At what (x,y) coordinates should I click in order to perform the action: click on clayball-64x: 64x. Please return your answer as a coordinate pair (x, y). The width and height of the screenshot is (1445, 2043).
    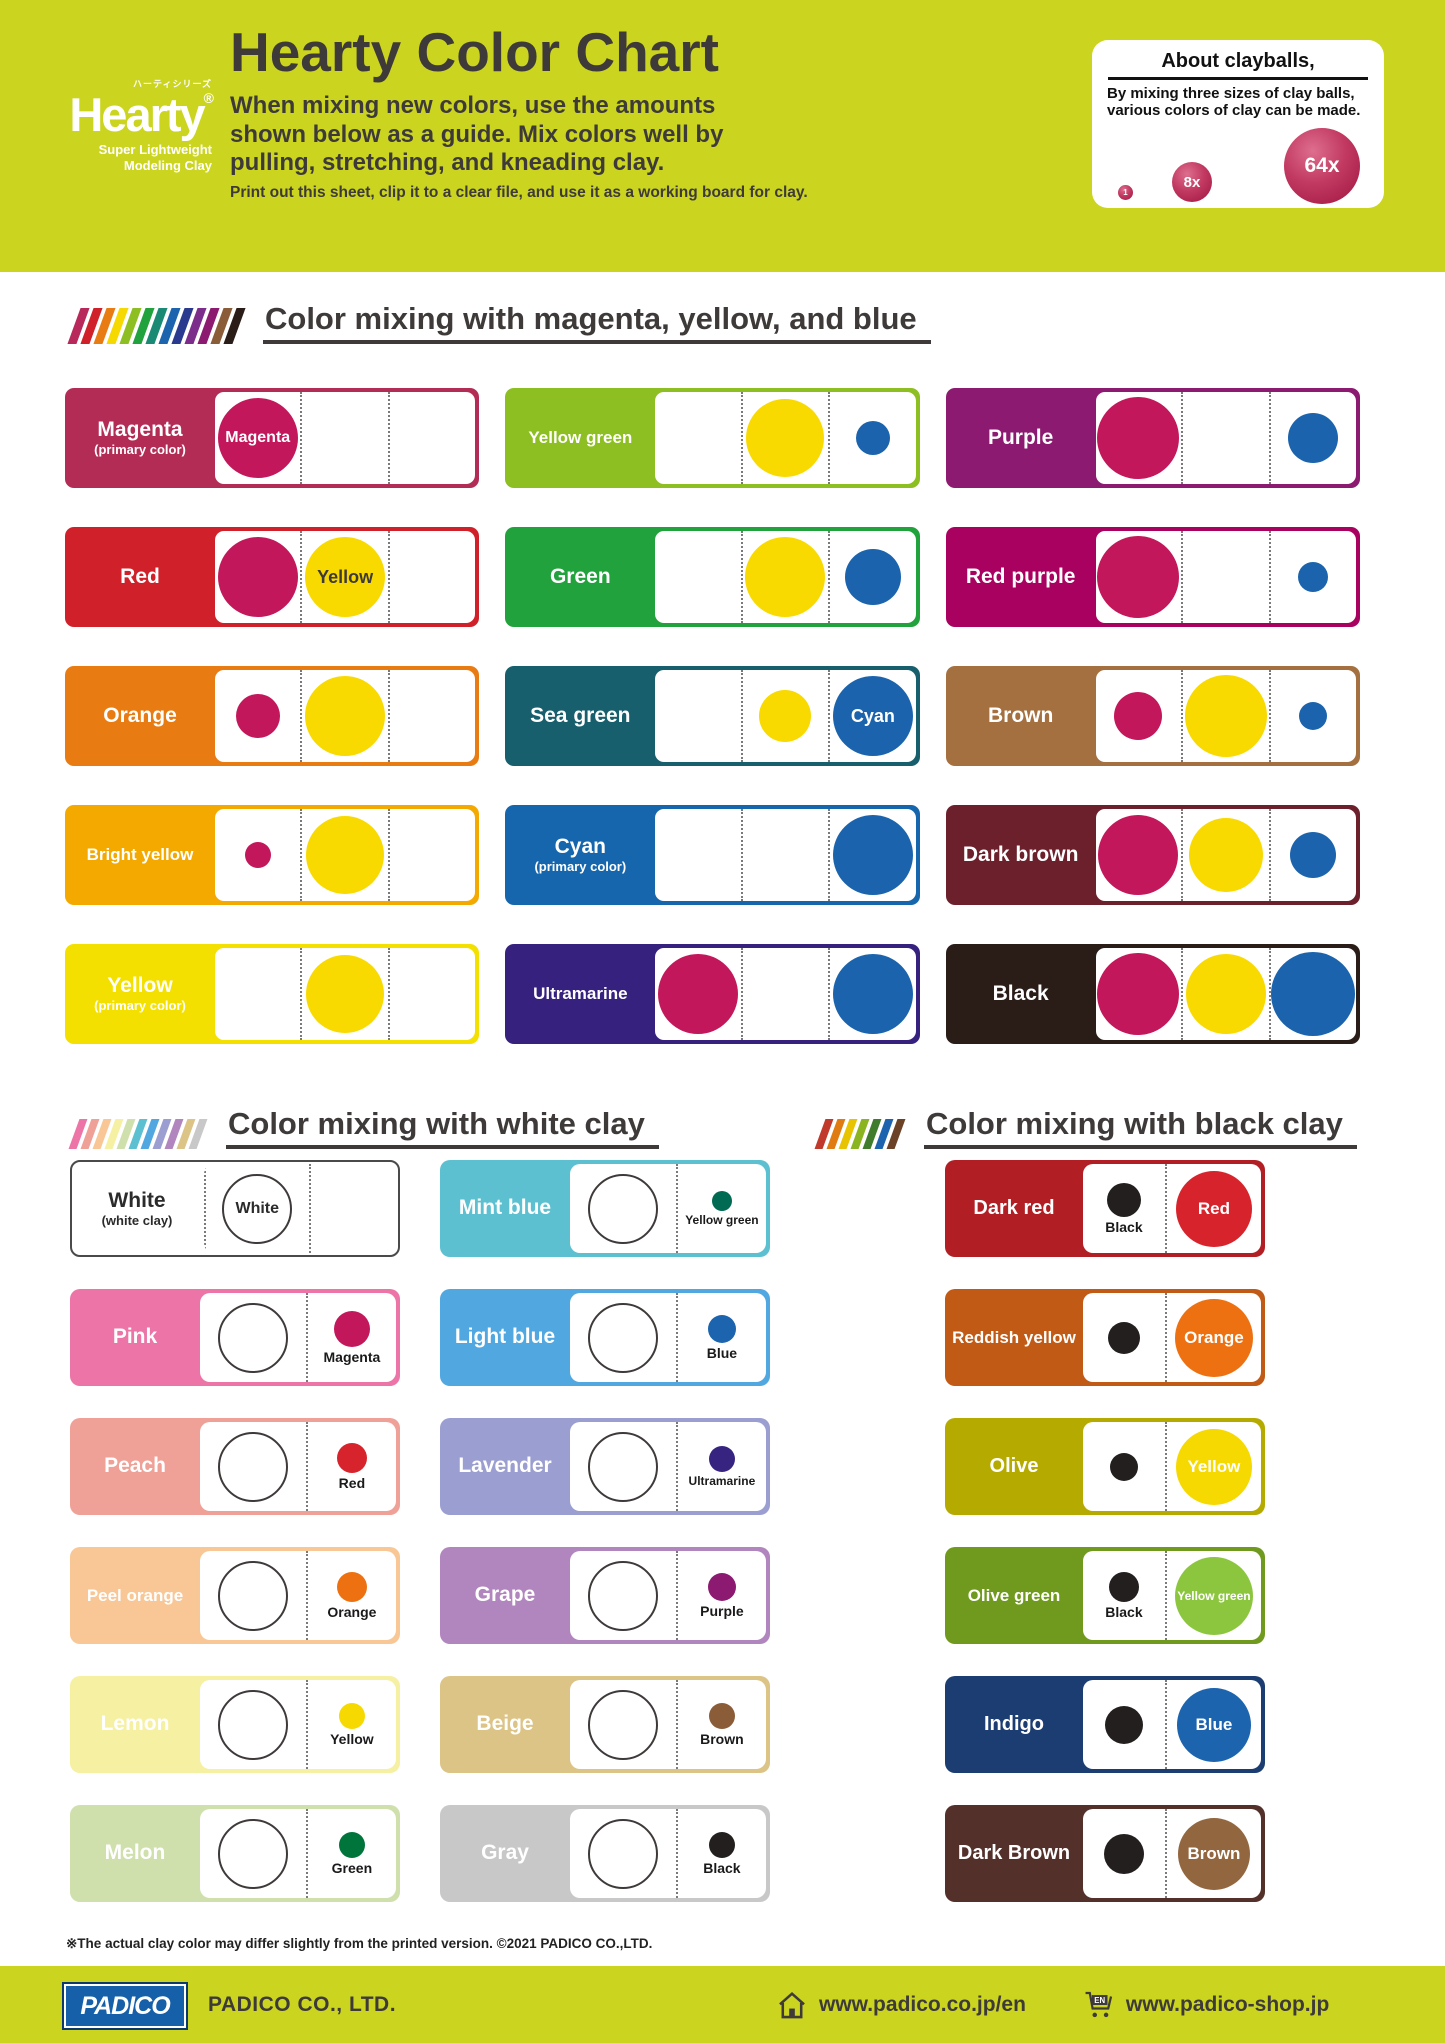
    Looking at the image, I should click on (1322, 166).